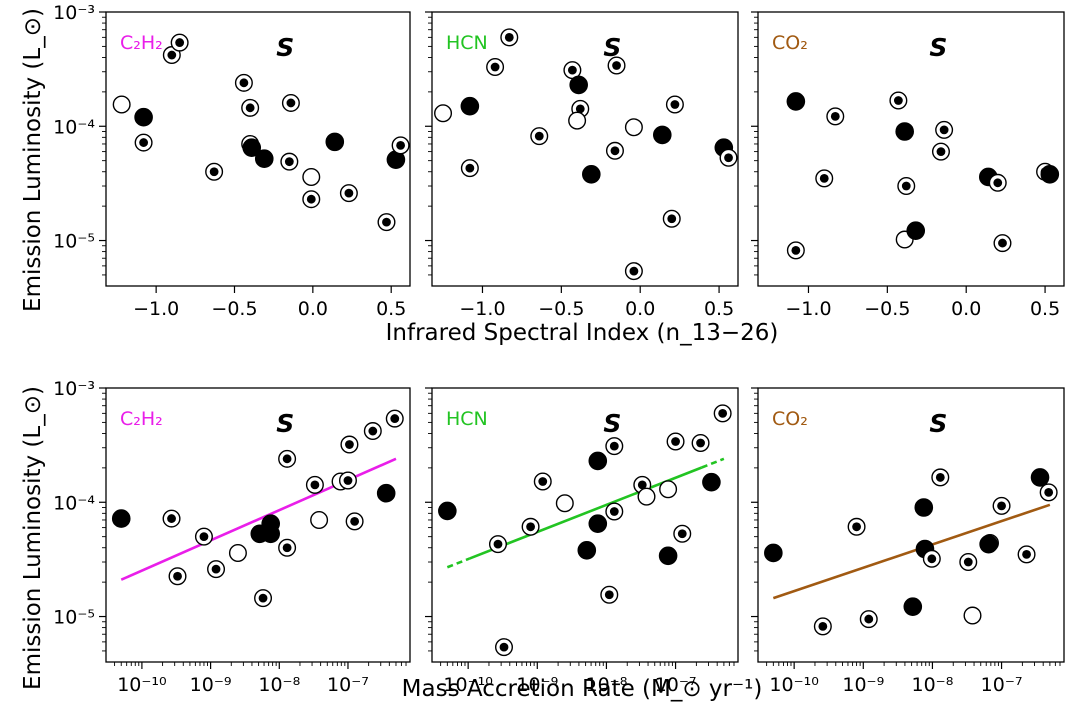  I want to click on row1-ylabel: Emission Luminosity (L_⊙), so click(33, 160).